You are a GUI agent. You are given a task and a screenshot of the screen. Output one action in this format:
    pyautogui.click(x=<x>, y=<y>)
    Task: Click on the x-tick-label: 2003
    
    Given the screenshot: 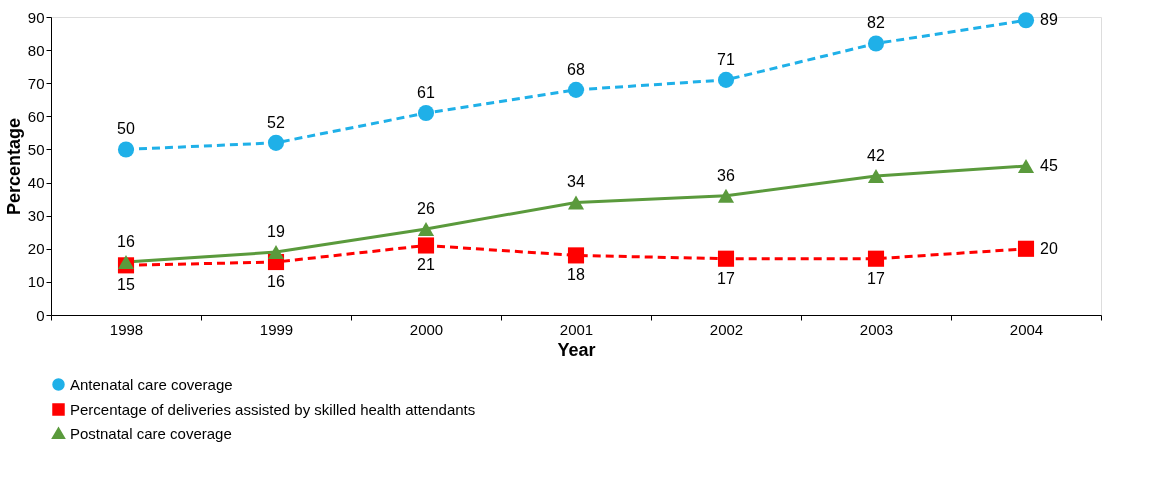 What is the action you would take?
    pyautogui.click(x=876, y=329)
    